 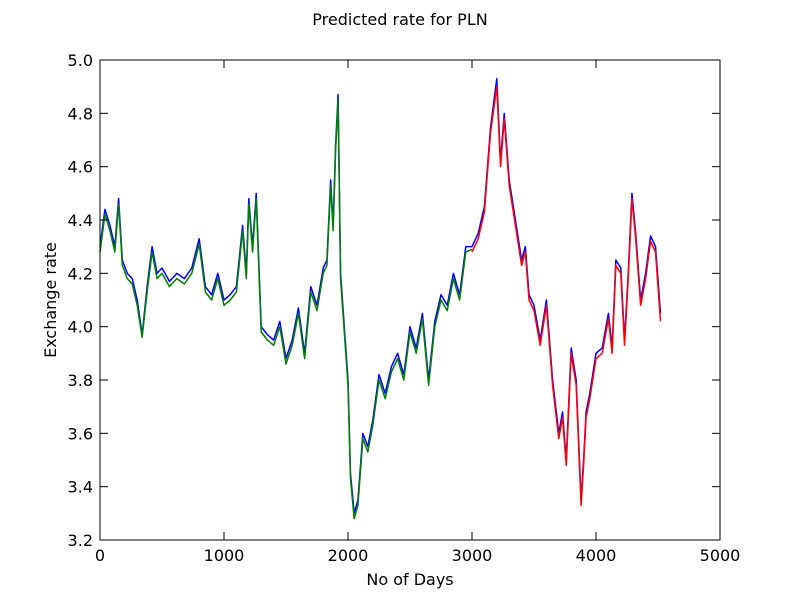 I want to click on x-tick-label: 1000, so click(x=224, y=555).